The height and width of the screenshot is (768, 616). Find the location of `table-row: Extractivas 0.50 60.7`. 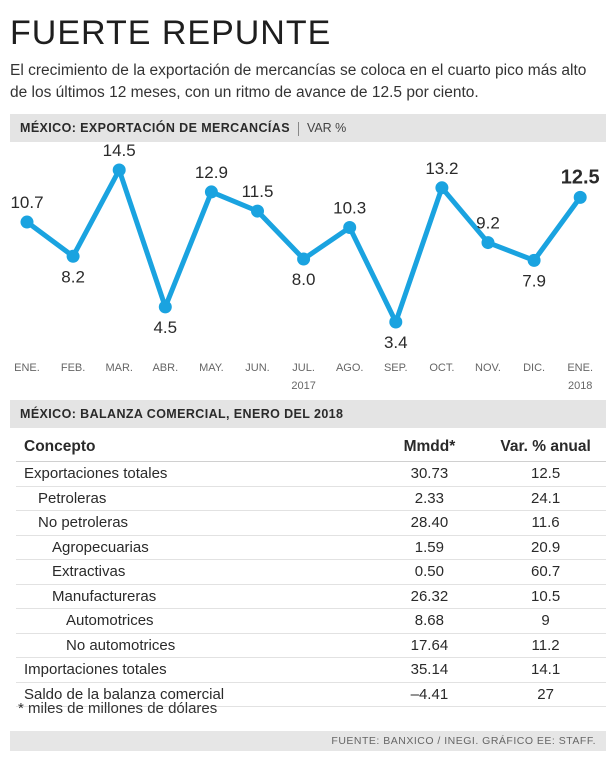

table-row: Extractivas 0.50 60.7 is located at coordinates (311, 572).